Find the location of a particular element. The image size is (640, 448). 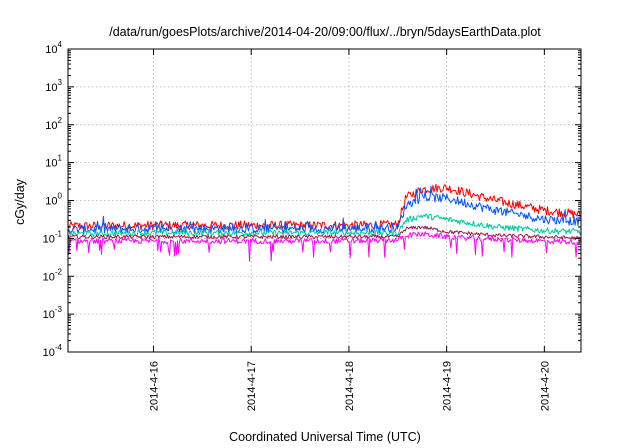

y-tick-label: 10⁻⁴ is located at coordinates (53, 351).